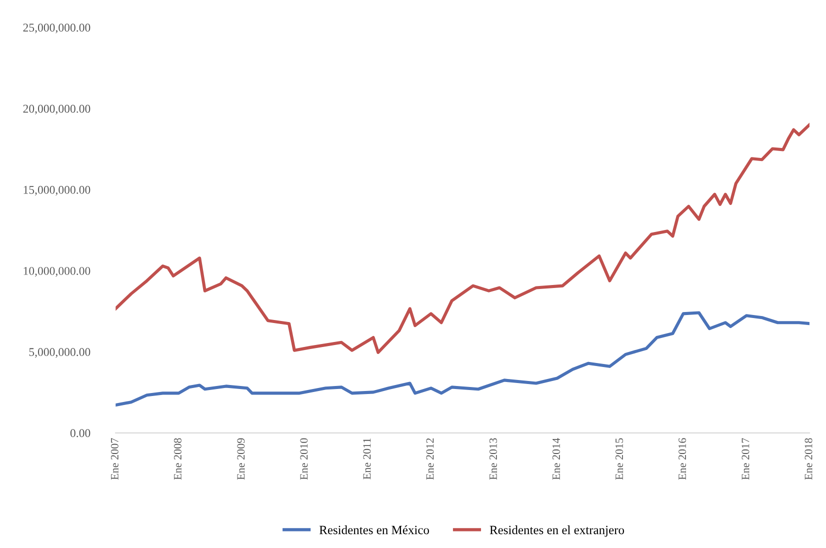 This screenshot has height=548, width=826. Describe the element at coordinates (57, 271) in the screenshot. I see `y-tick-label: 10,000,000.00` at that location.